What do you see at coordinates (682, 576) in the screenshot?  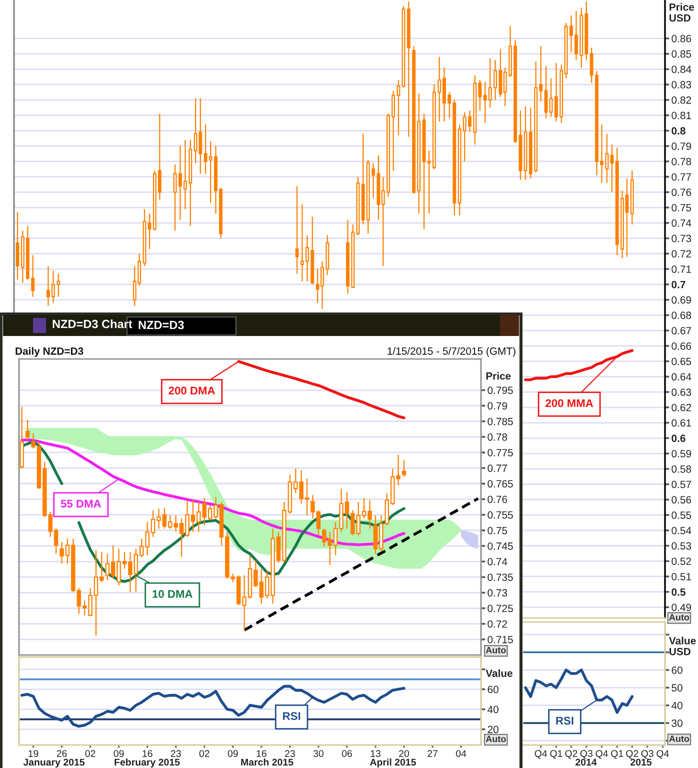 I see `y-tick-label: 0.51` at bounding box center [682, 576].